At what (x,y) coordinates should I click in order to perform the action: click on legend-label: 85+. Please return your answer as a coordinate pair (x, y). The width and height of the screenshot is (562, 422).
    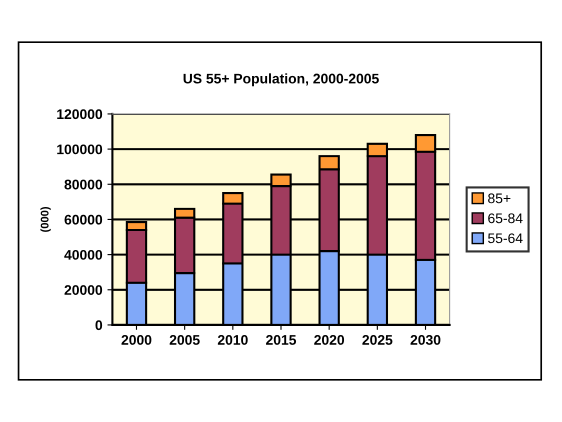
    Looking at the image, I should click on (499, 198).